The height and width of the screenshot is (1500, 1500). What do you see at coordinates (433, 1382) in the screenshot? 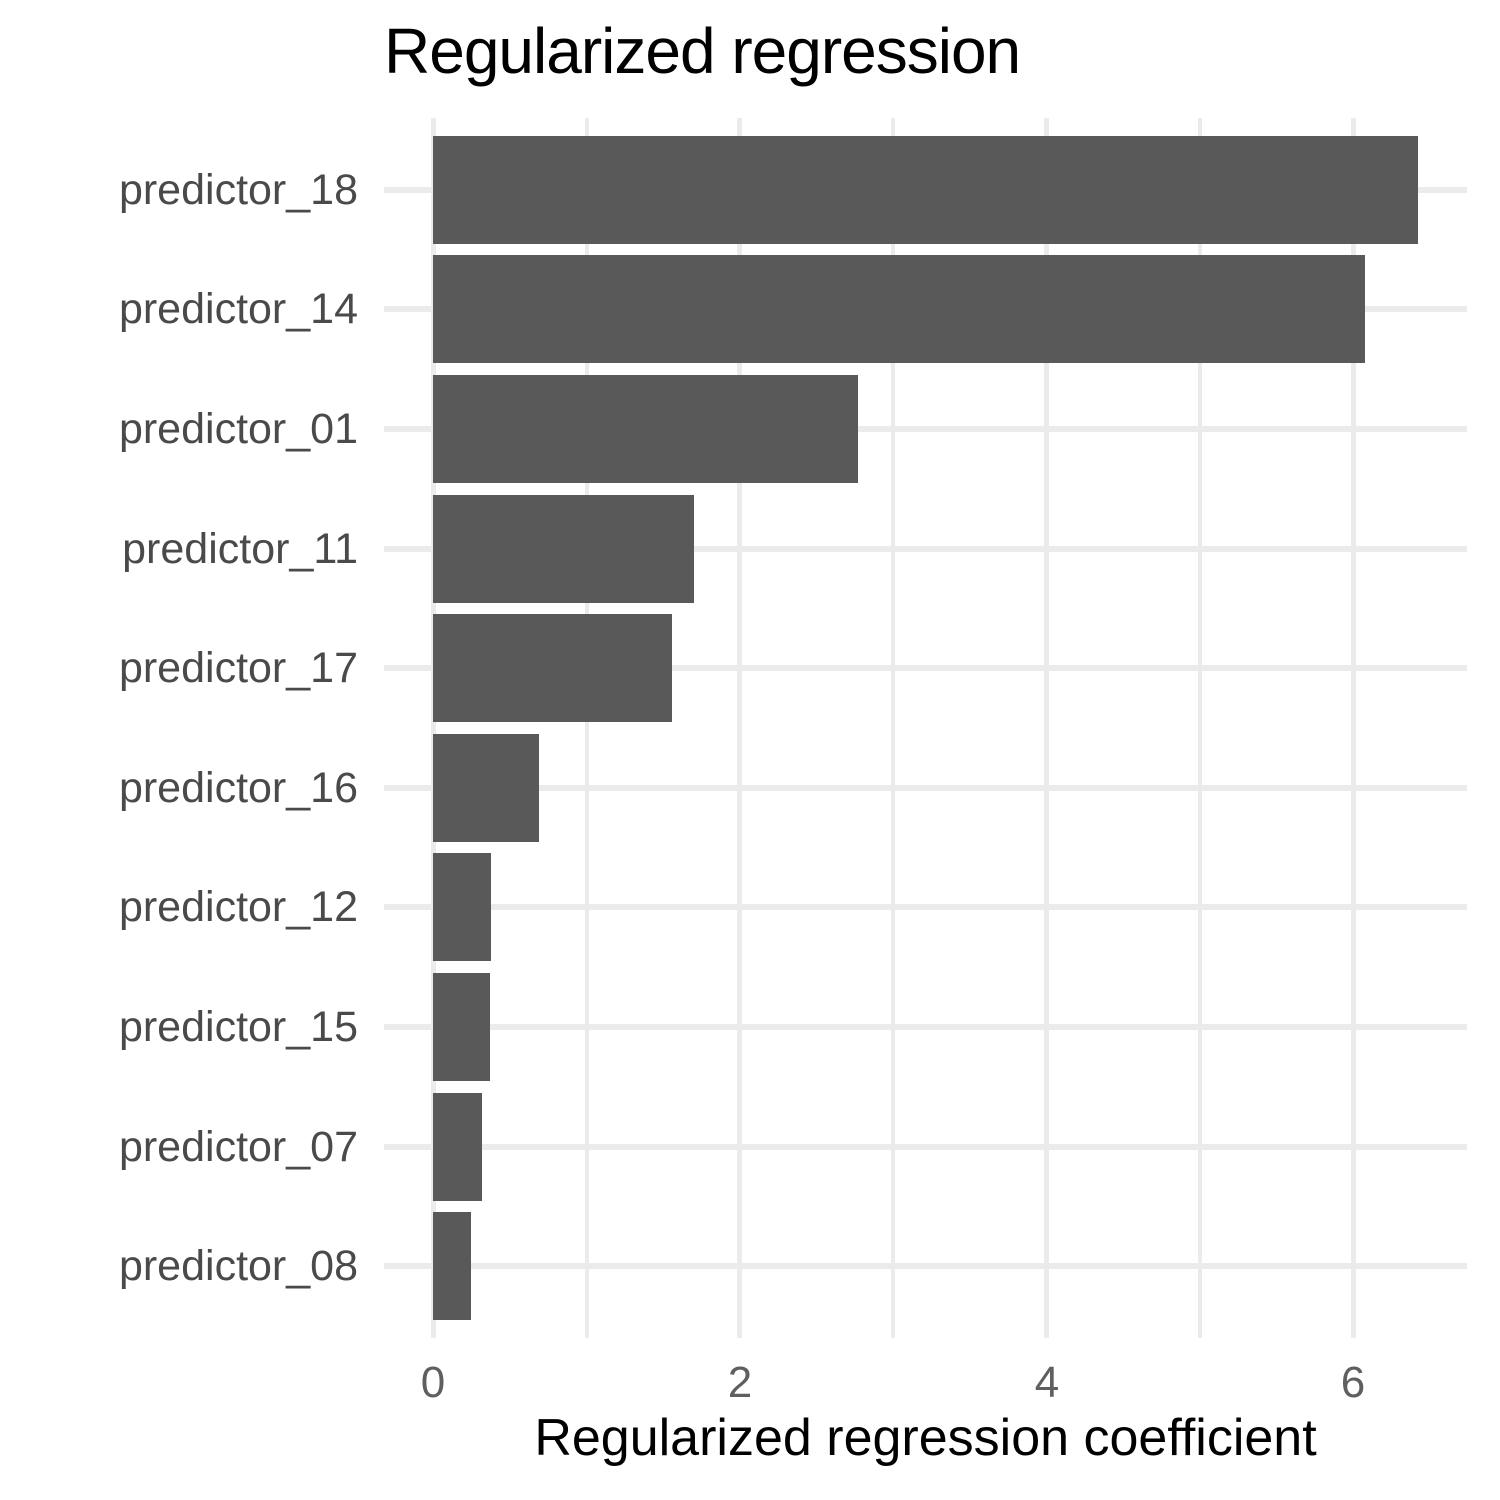
I see `x-tick-label: 0` at bounding box center [433, 1382].